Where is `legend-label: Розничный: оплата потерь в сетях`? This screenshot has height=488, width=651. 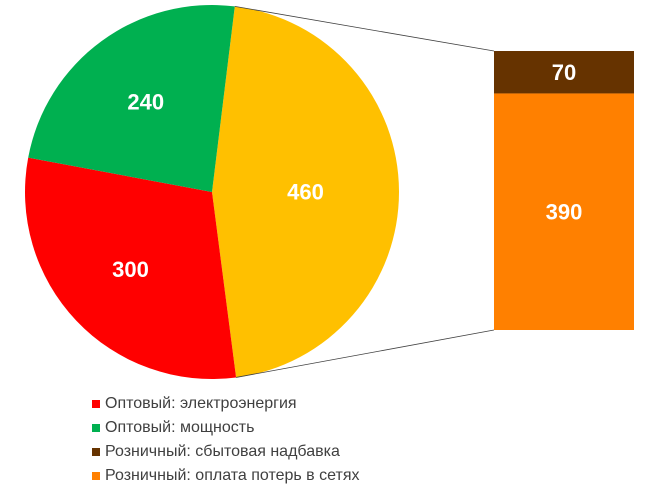
legend-label: Розничный: оплата потерь в сетях is located at coordinates (232, 475).